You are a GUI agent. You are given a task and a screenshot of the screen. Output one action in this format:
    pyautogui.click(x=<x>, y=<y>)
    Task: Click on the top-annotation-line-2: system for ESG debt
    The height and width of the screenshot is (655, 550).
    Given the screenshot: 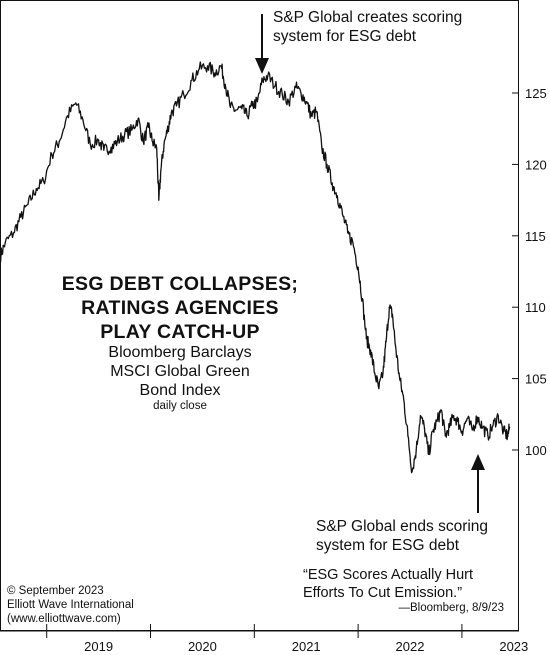 What is the action you would take?
    pyautogui.click(x=344, y=36)
    